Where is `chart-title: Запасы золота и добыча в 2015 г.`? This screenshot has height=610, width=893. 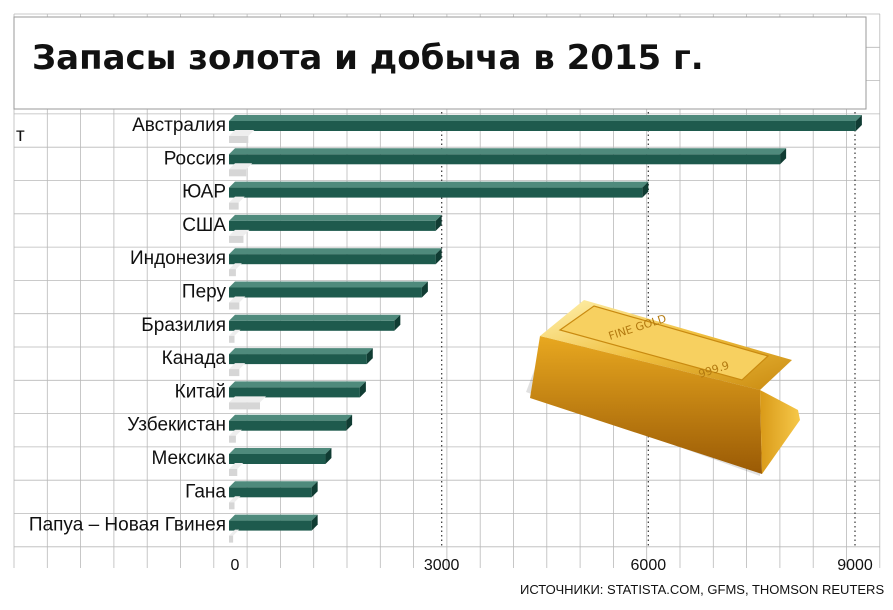
chart-title: Запасы золота и добыча в 2015 г. is located at coordinates (368, 58).